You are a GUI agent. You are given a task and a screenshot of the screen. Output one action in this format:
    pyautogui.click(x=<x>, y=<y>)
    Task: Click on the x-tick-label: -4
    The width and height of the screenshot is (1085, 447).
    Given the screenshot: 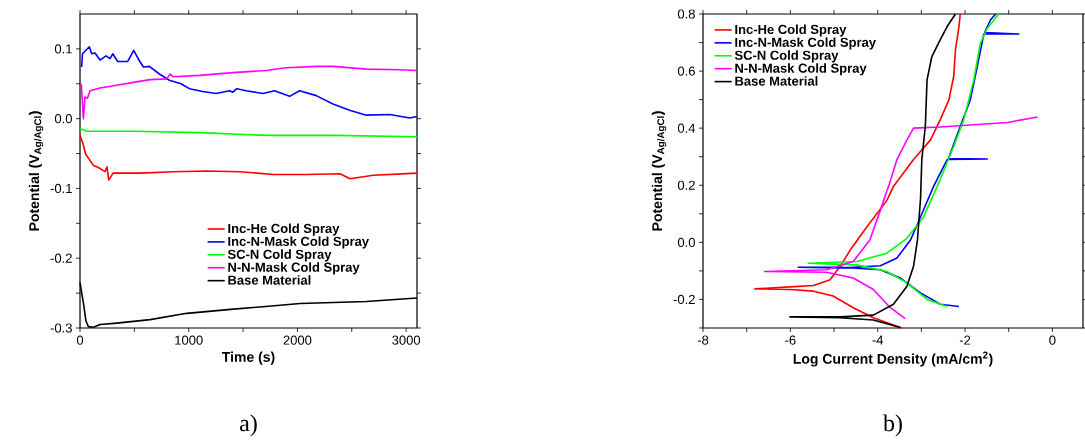 What is the action you would take?
    pyautogui.click(x=878, y=340)
    